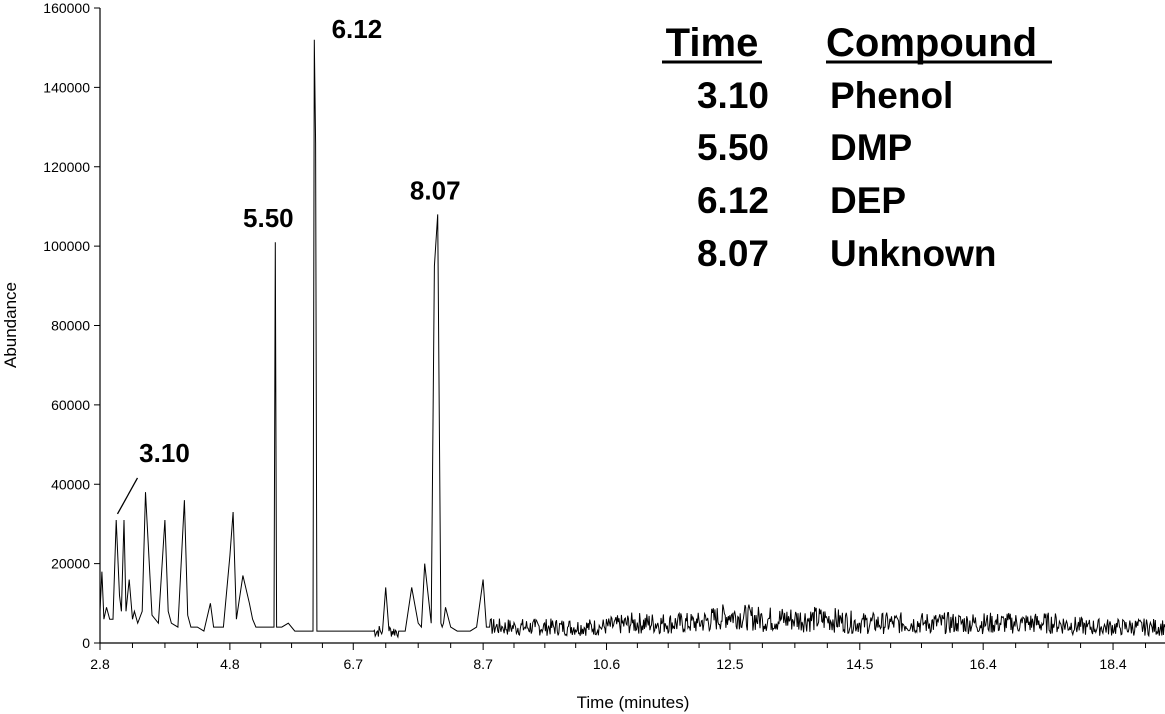 The image size is (1165, 714). What do you see at coordinates (931, 43) in the screenshot?
I see `table-header-compound: Compound` at bounding box center [931, 43].